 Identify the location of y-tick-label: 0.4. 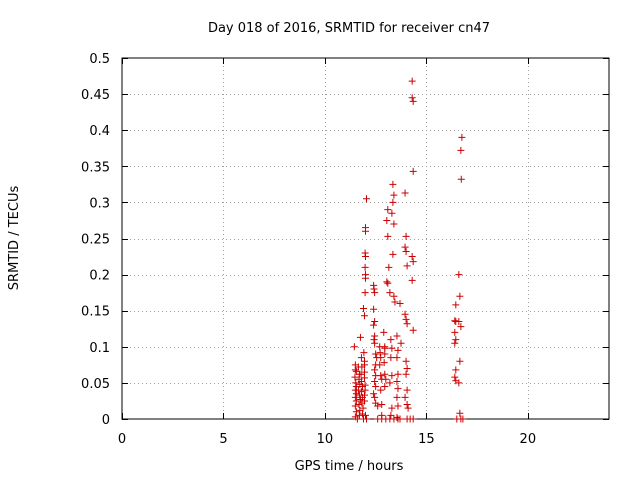
(99, 131).